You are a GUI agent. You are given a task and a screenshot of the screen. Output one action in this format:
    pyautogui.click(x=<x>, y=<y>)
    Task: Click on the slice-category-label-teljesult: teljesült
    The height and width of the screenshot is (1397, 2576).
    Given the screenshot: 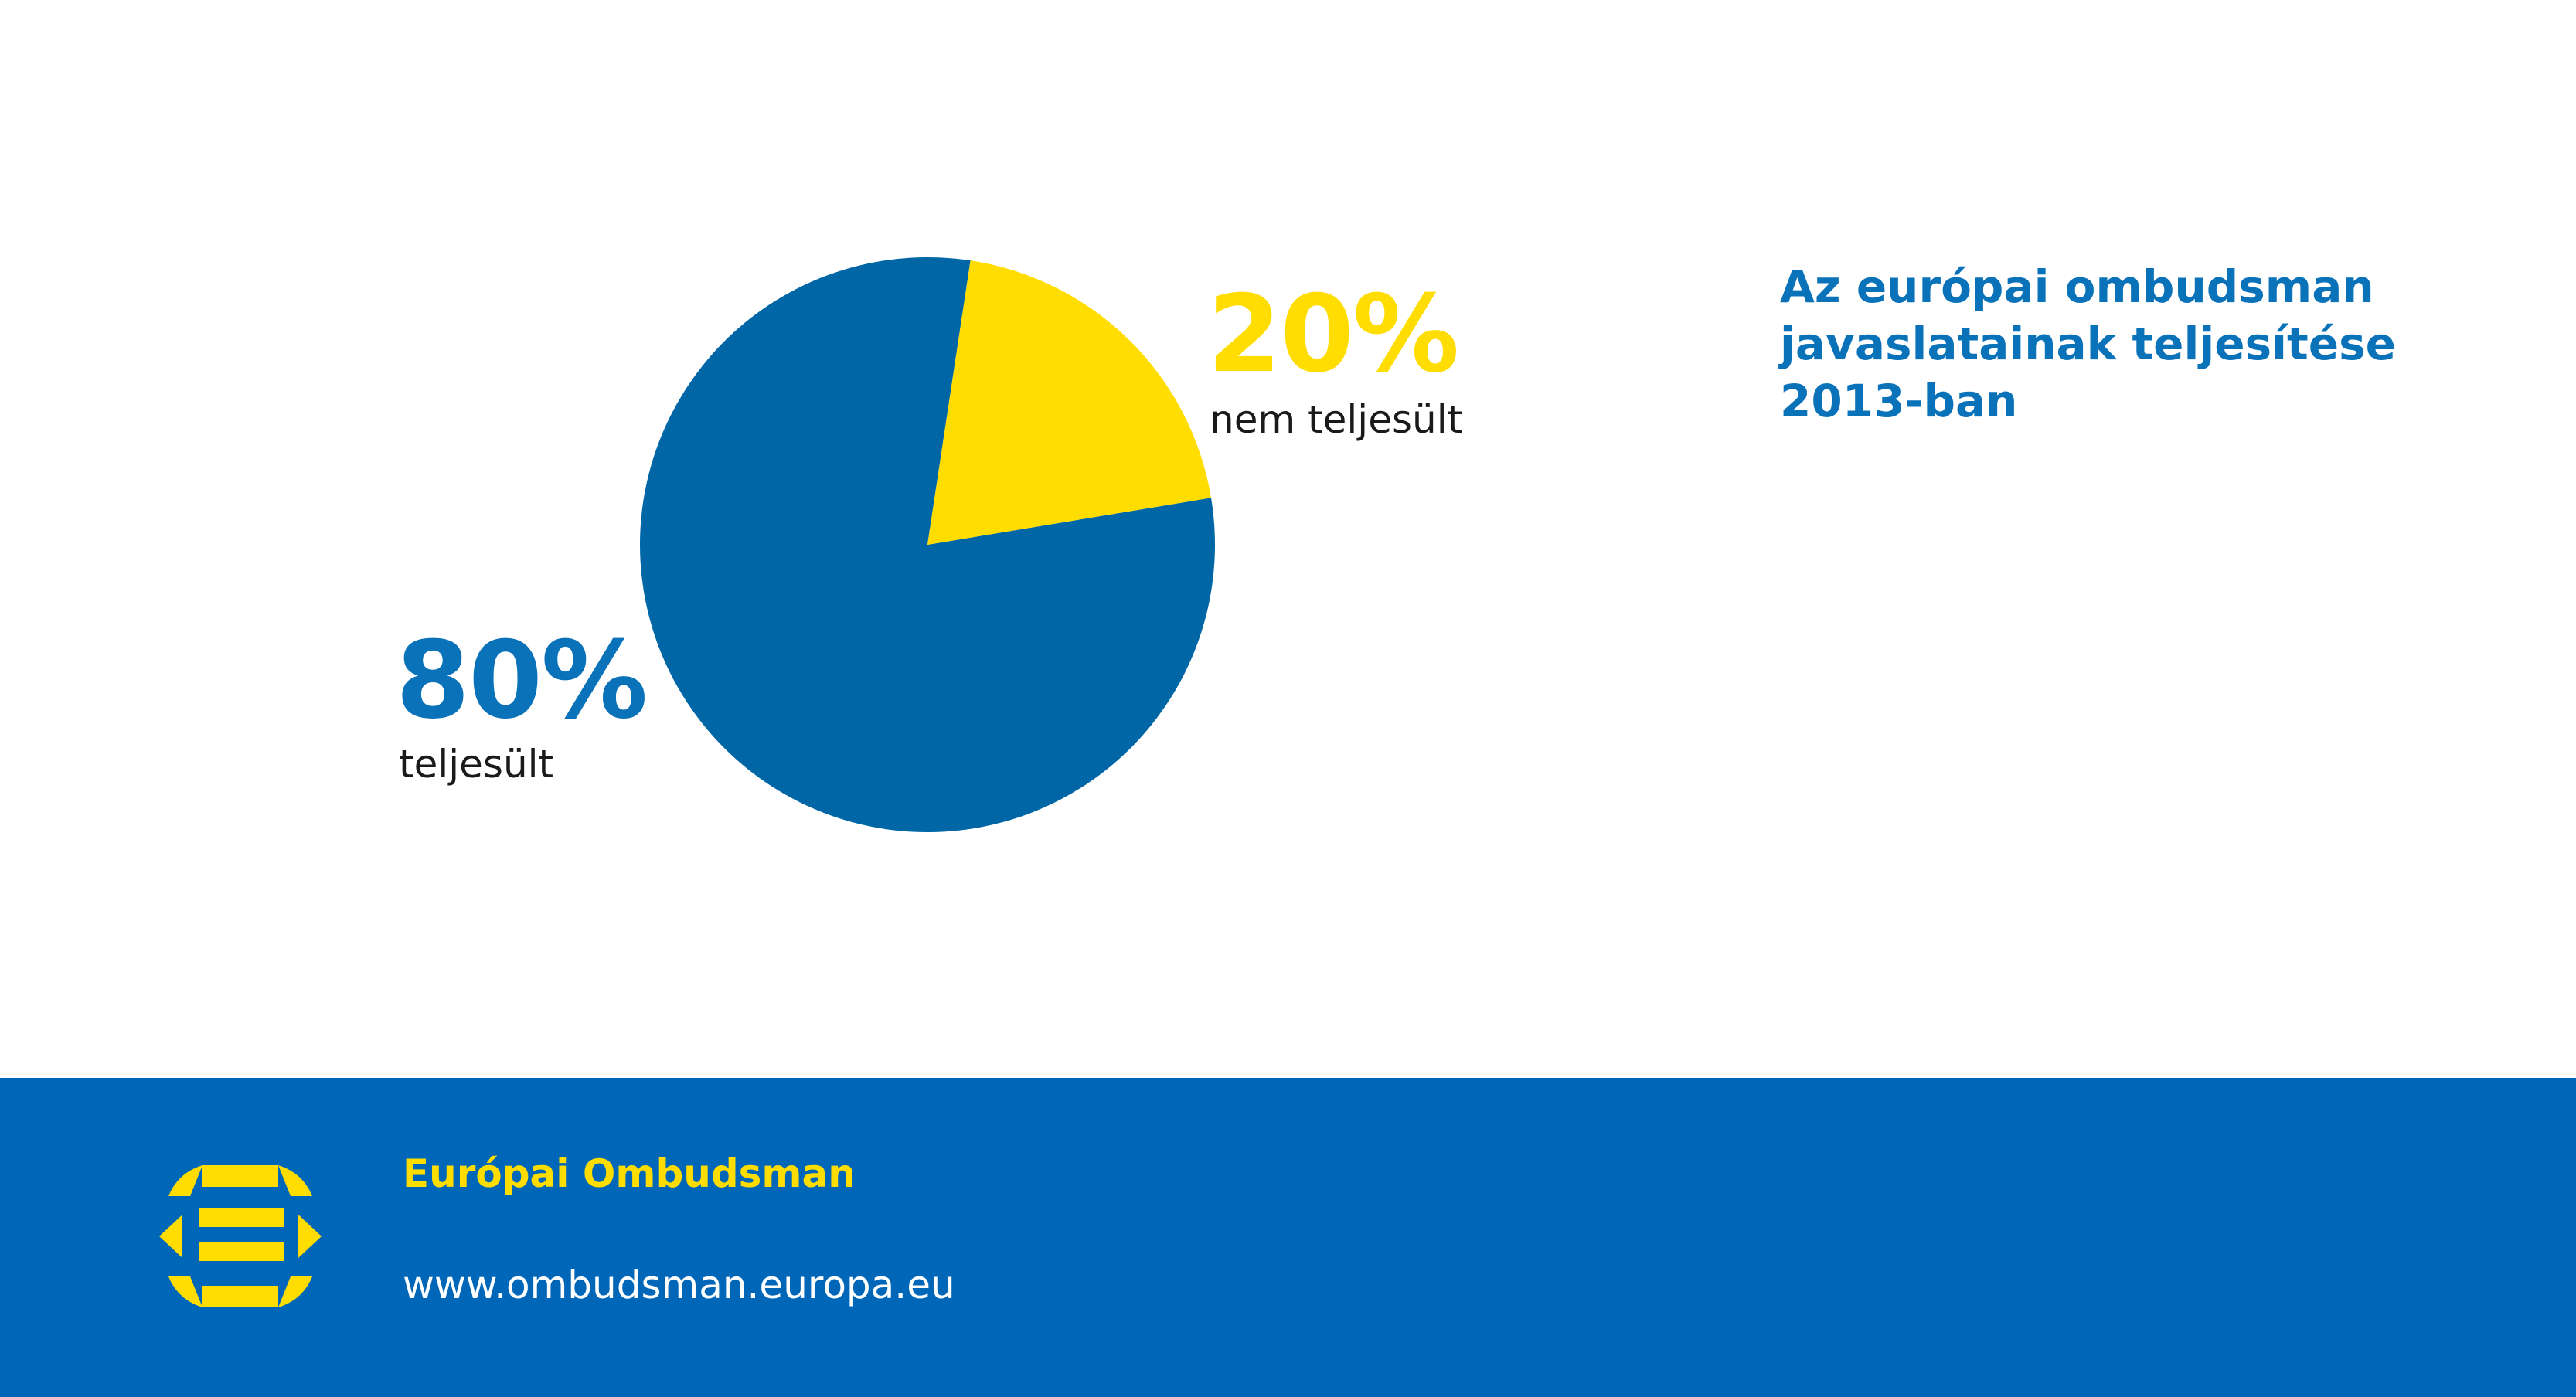 What is the action you would take?
    pyautogui.click(x=476, y=764)
    